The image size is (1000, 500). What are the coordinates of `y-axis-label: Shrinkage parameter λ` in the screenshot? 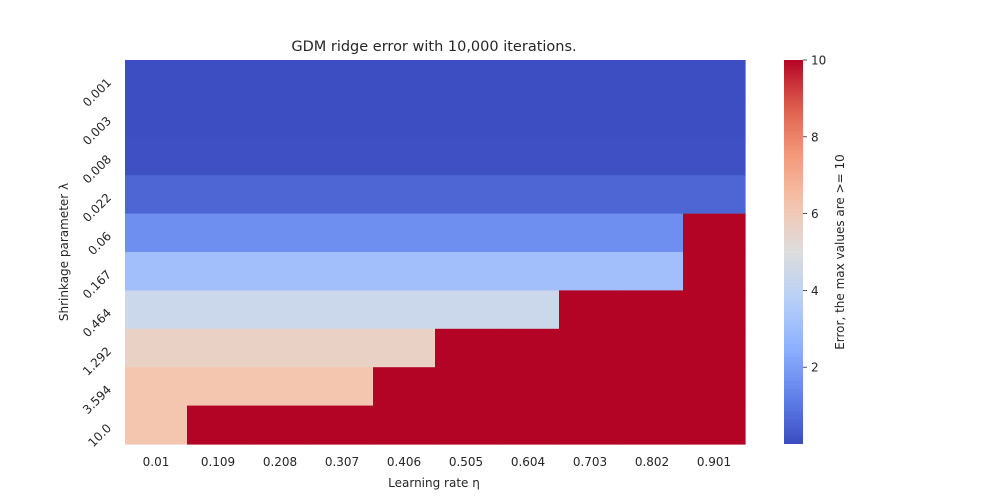 It's located at (64, 252).